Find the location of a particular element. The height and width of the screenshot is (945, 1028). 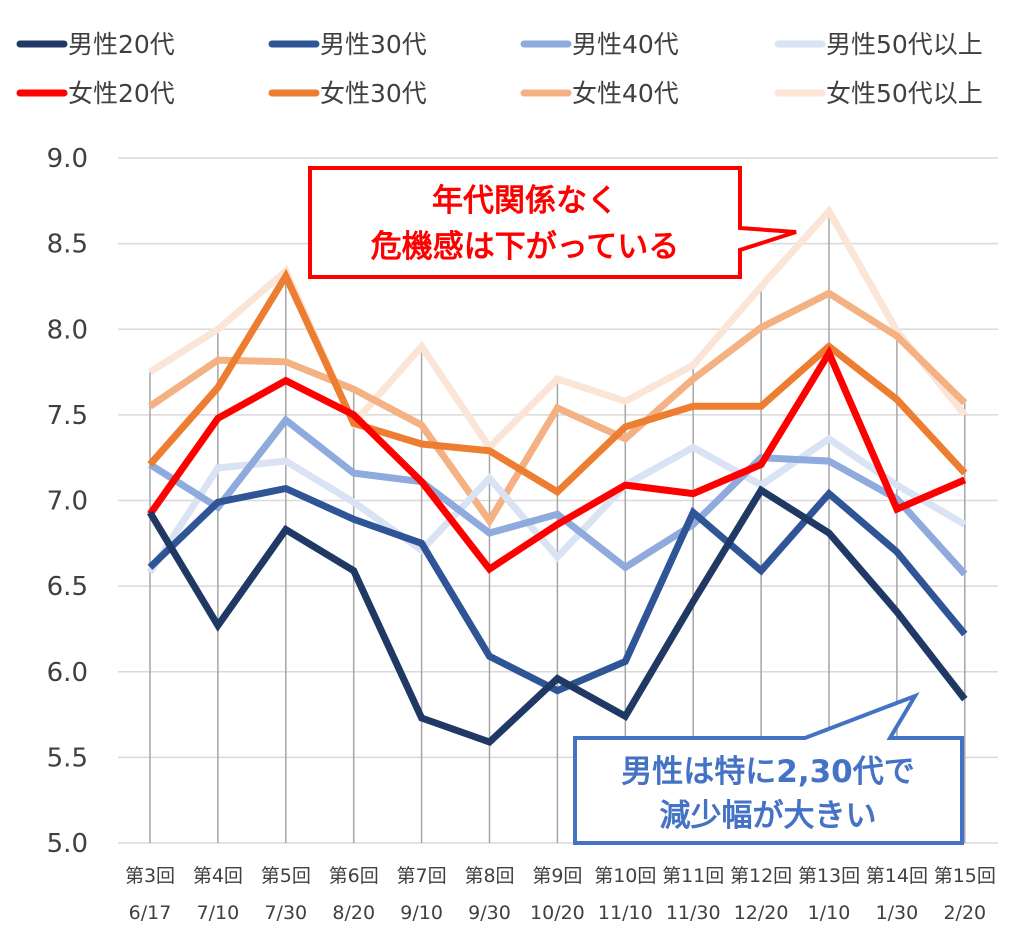

y-tick-label: 7.0 is located at coordinates (67, 502).